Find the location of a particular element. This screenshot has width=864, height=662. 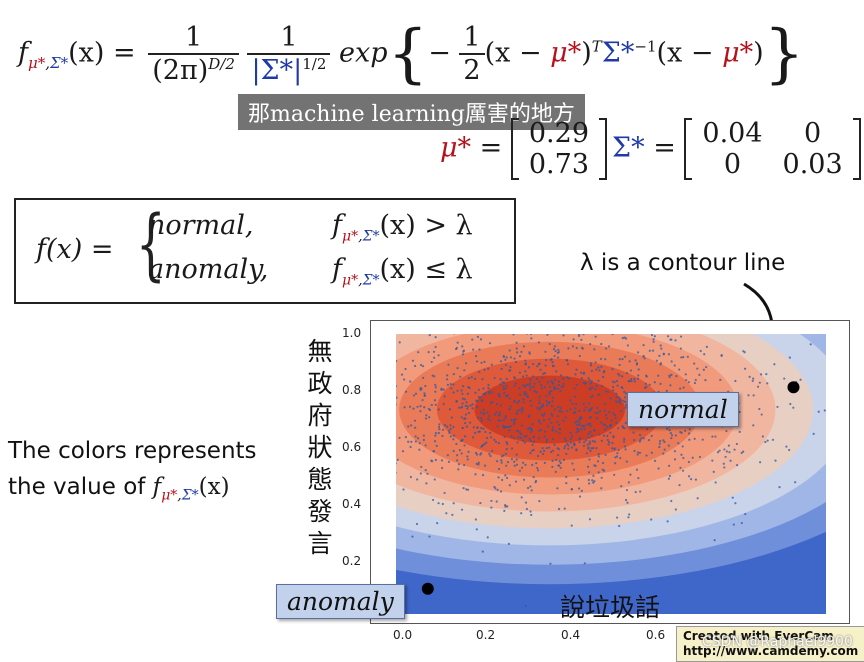

inverse-mark: −1 is located at coordinates (645, 46).